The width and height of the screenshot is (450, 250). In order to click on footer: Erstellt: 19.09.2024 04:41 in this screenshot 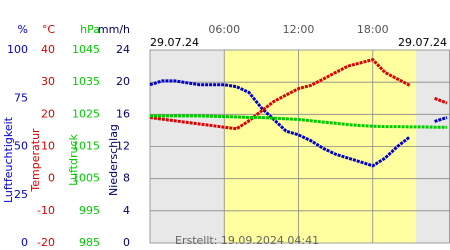, I will do `click(247, 240)`.